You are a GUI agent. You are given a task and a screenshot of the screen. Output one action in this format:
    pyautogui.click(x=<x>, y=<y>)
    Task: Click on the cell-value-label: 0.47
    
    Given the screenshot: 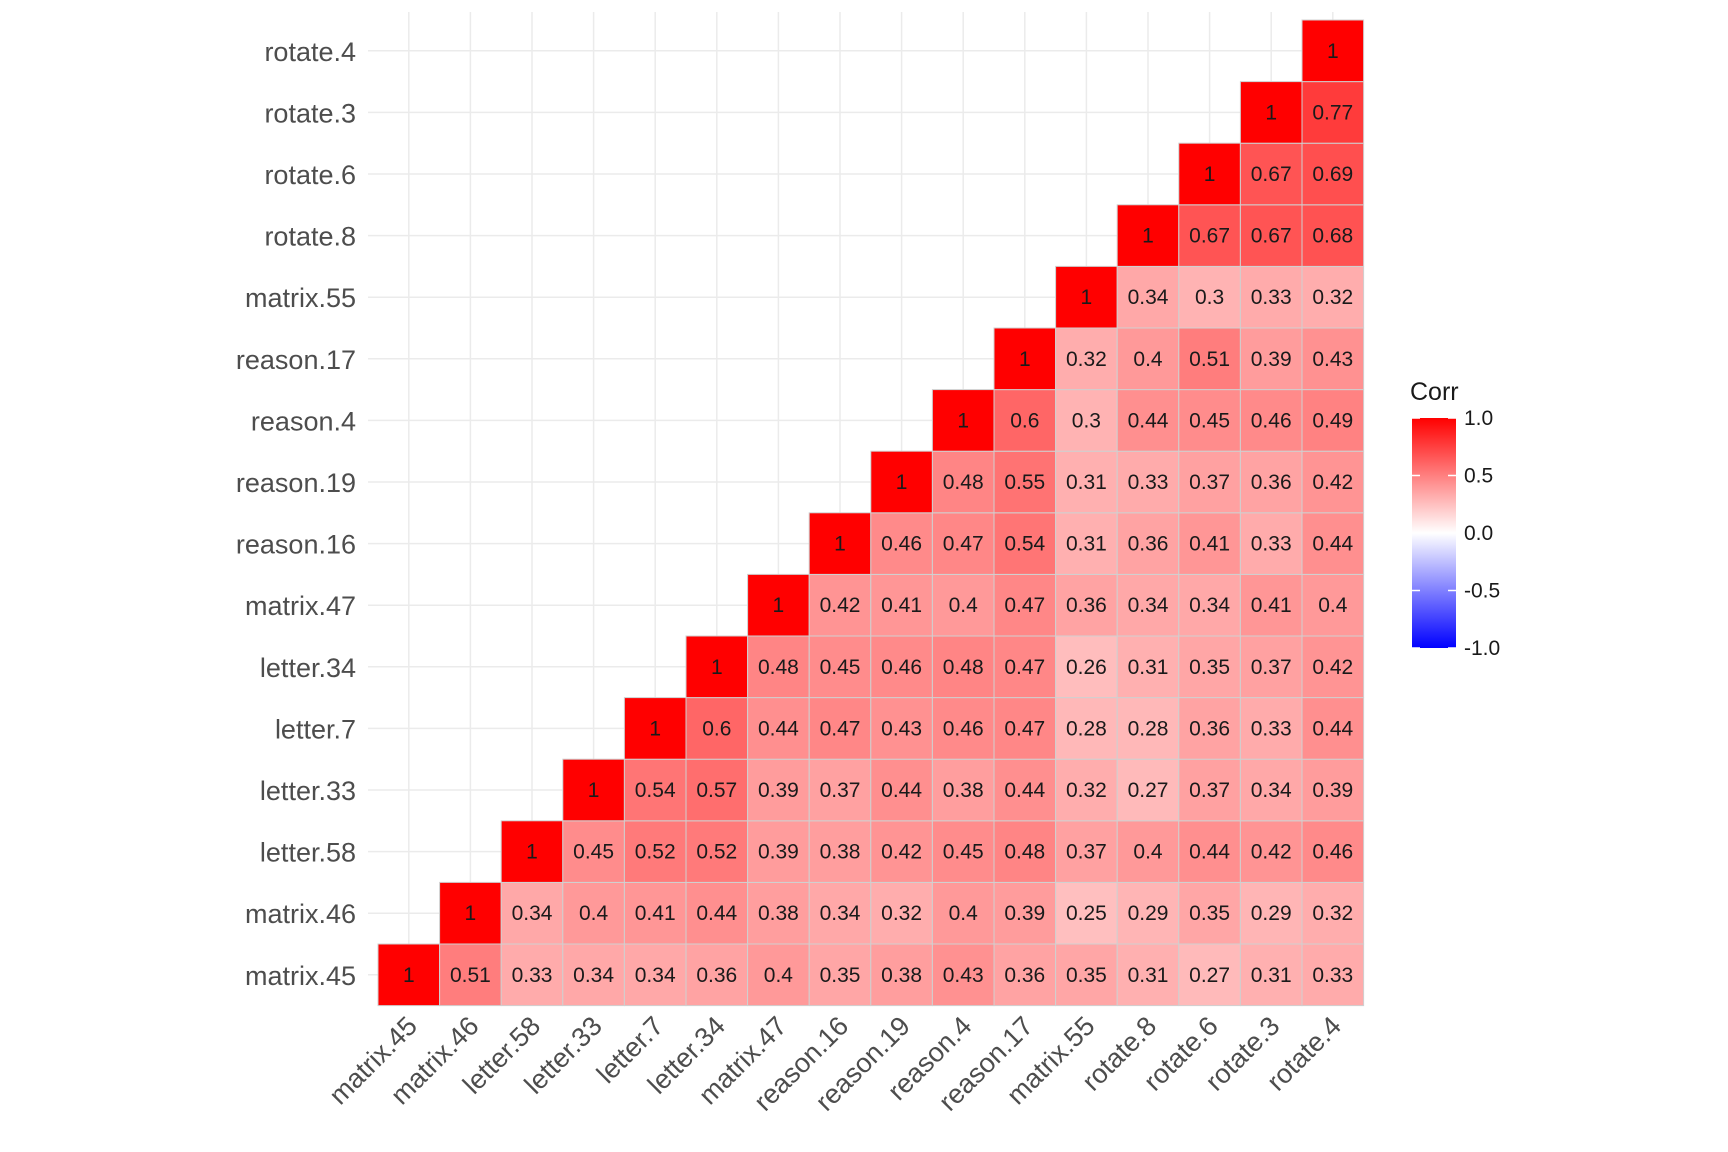 What is the action you would take?
    pyautogui.click(x=963, y=544)
    